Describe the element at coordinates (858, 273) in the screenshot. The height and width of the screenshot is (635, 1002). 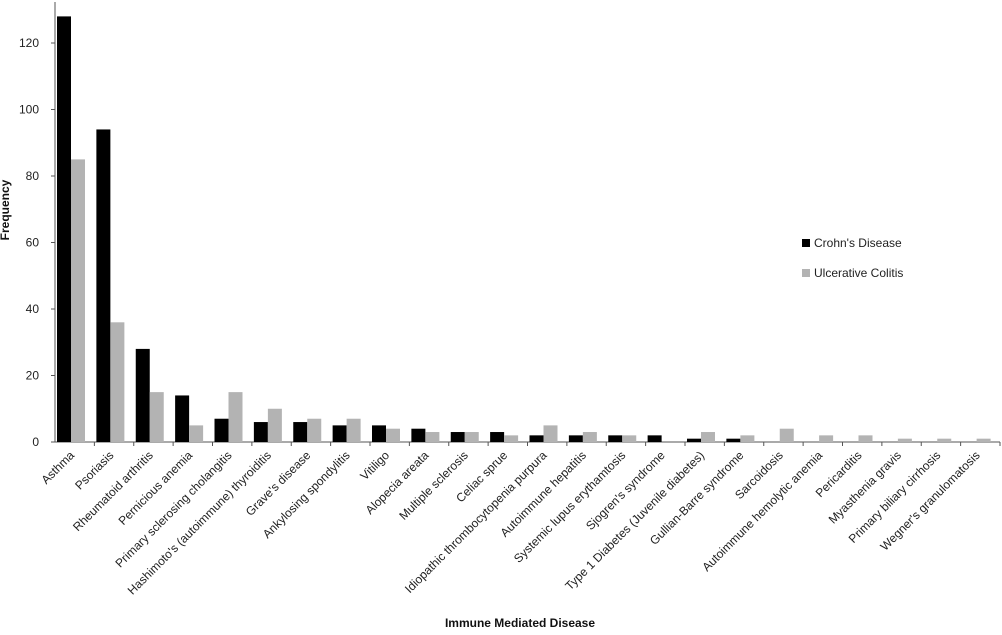
I see `legend-label-uc: Ulcerative Colitis` at that location.